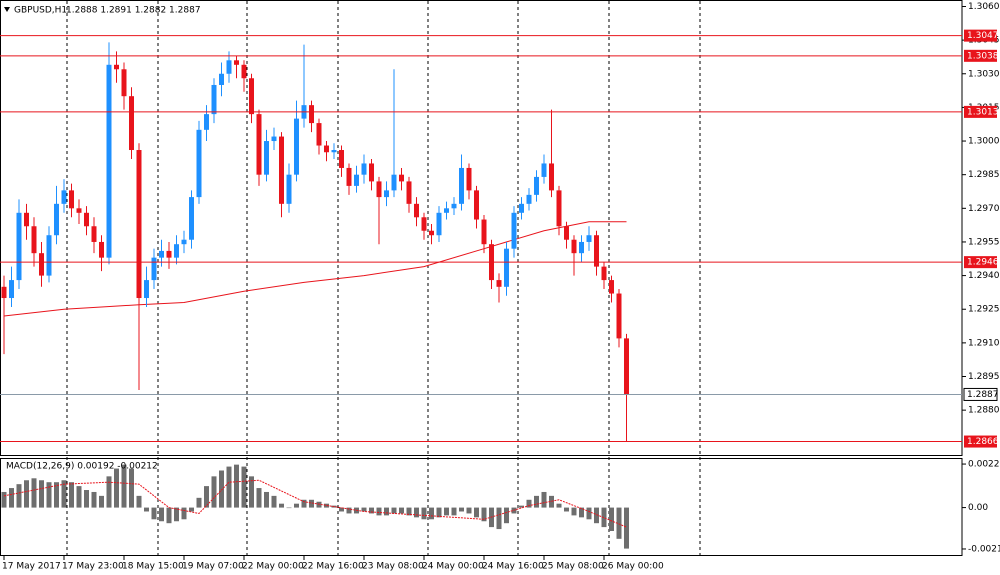  What do you see at coordinates (453, 567) in the screenshot?
I see `x-tick-label: 24 May 00:00` at bounding box center [453, 567].